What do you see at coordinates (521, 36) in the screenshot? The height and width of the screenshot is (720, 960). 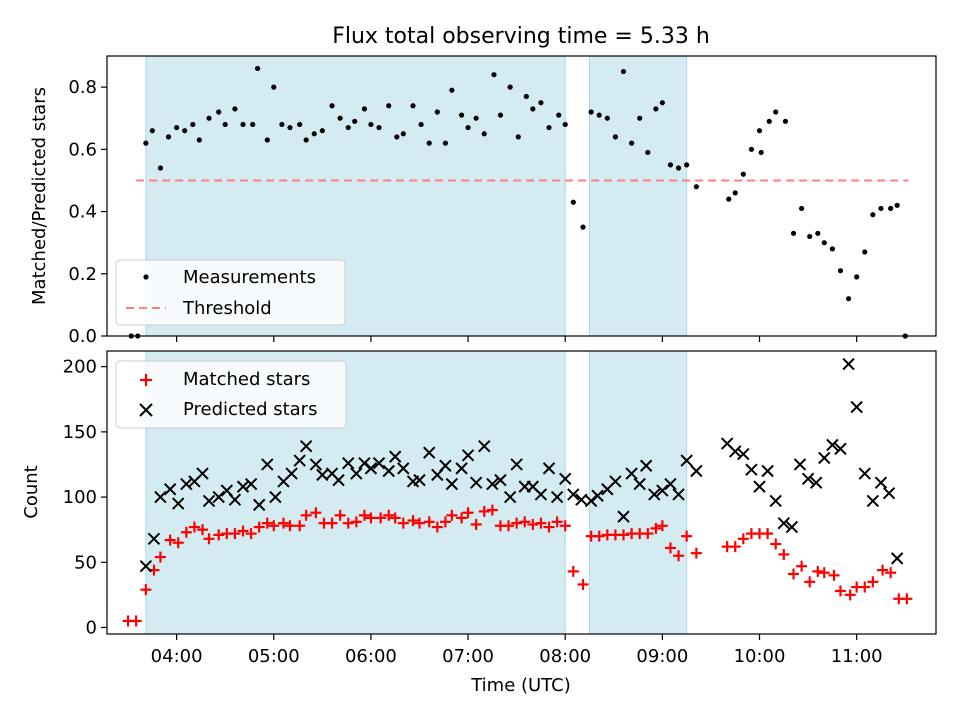 I see `chart-title: Flux total observing time = 5.33 h` at bounding box center [521, 36].